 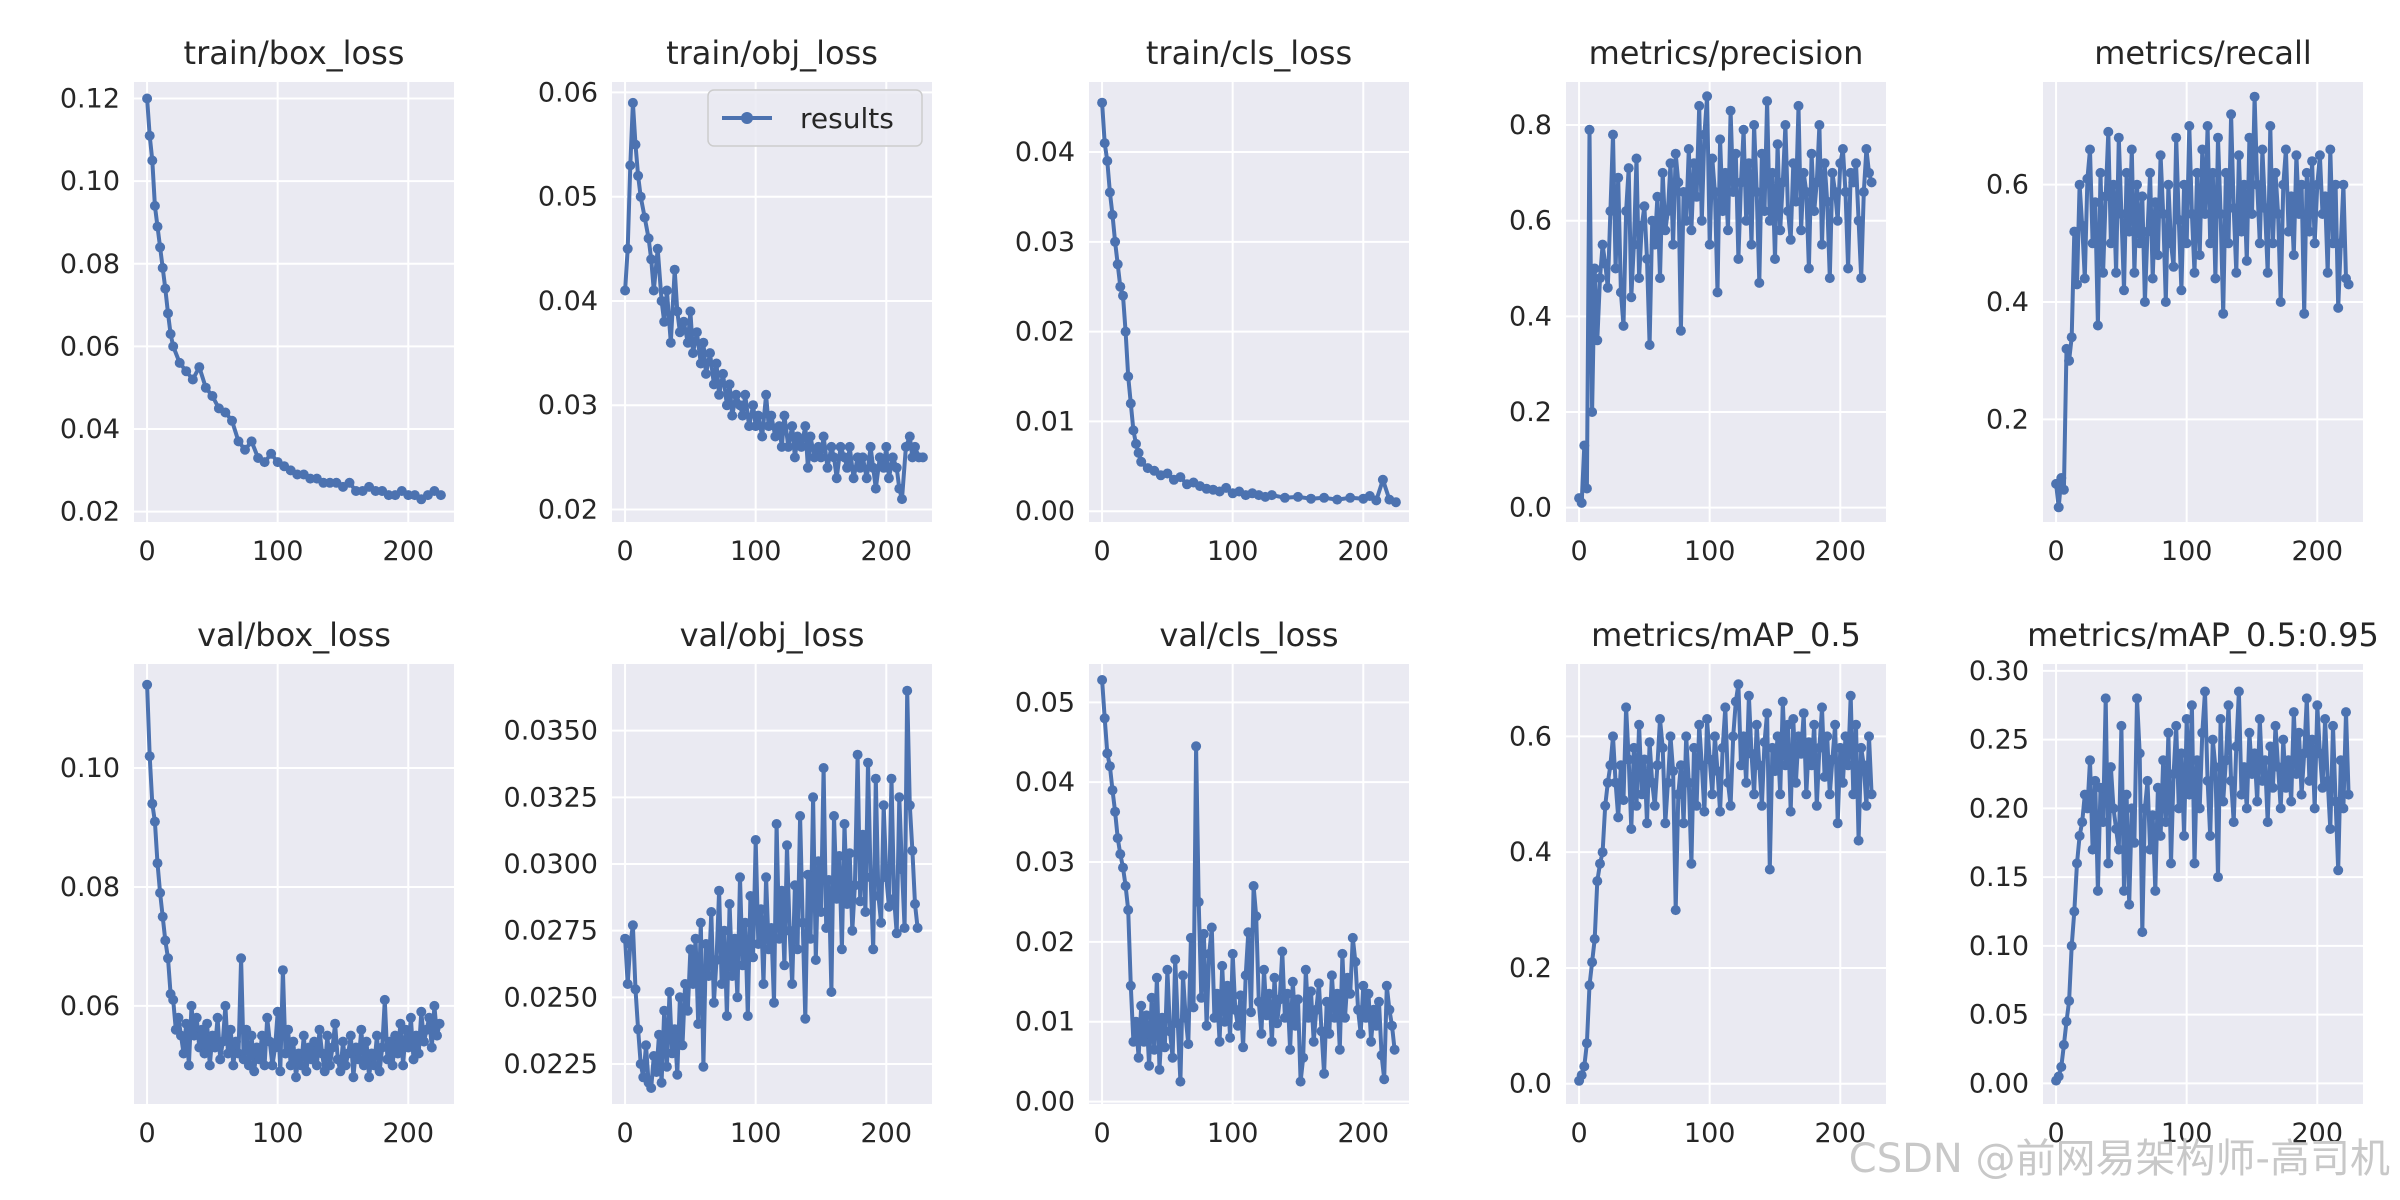 I want to click on y-tick-label: 0.4, so click(x=2007, y=302).